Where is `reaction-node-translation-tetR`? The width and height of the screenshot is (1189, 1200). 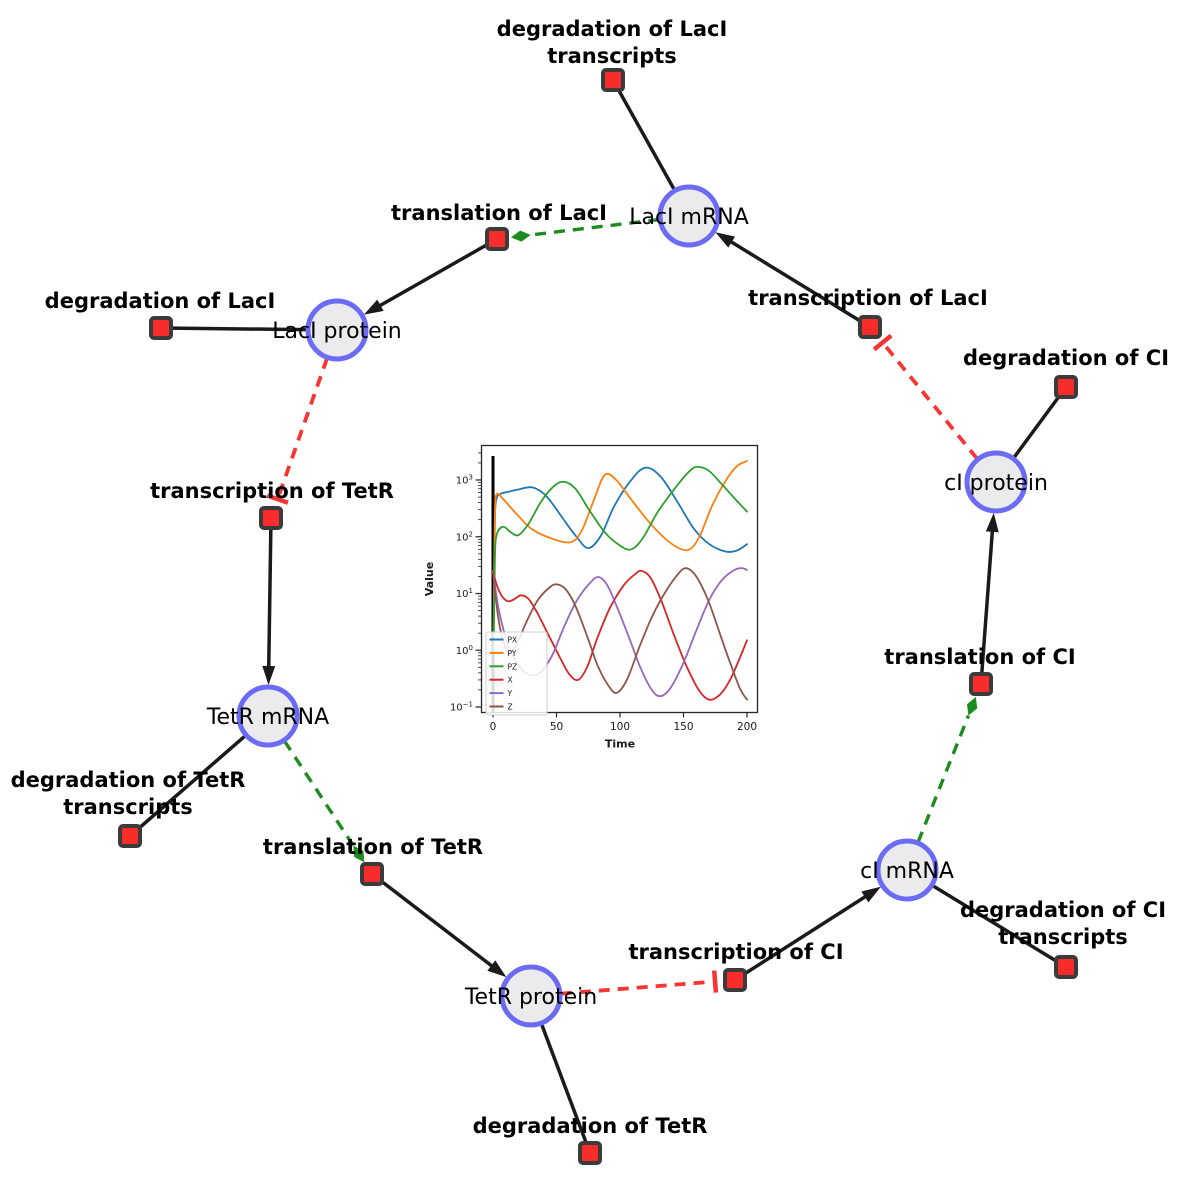 reaction-node-translation-tetR is located at coordinates (372, 874).